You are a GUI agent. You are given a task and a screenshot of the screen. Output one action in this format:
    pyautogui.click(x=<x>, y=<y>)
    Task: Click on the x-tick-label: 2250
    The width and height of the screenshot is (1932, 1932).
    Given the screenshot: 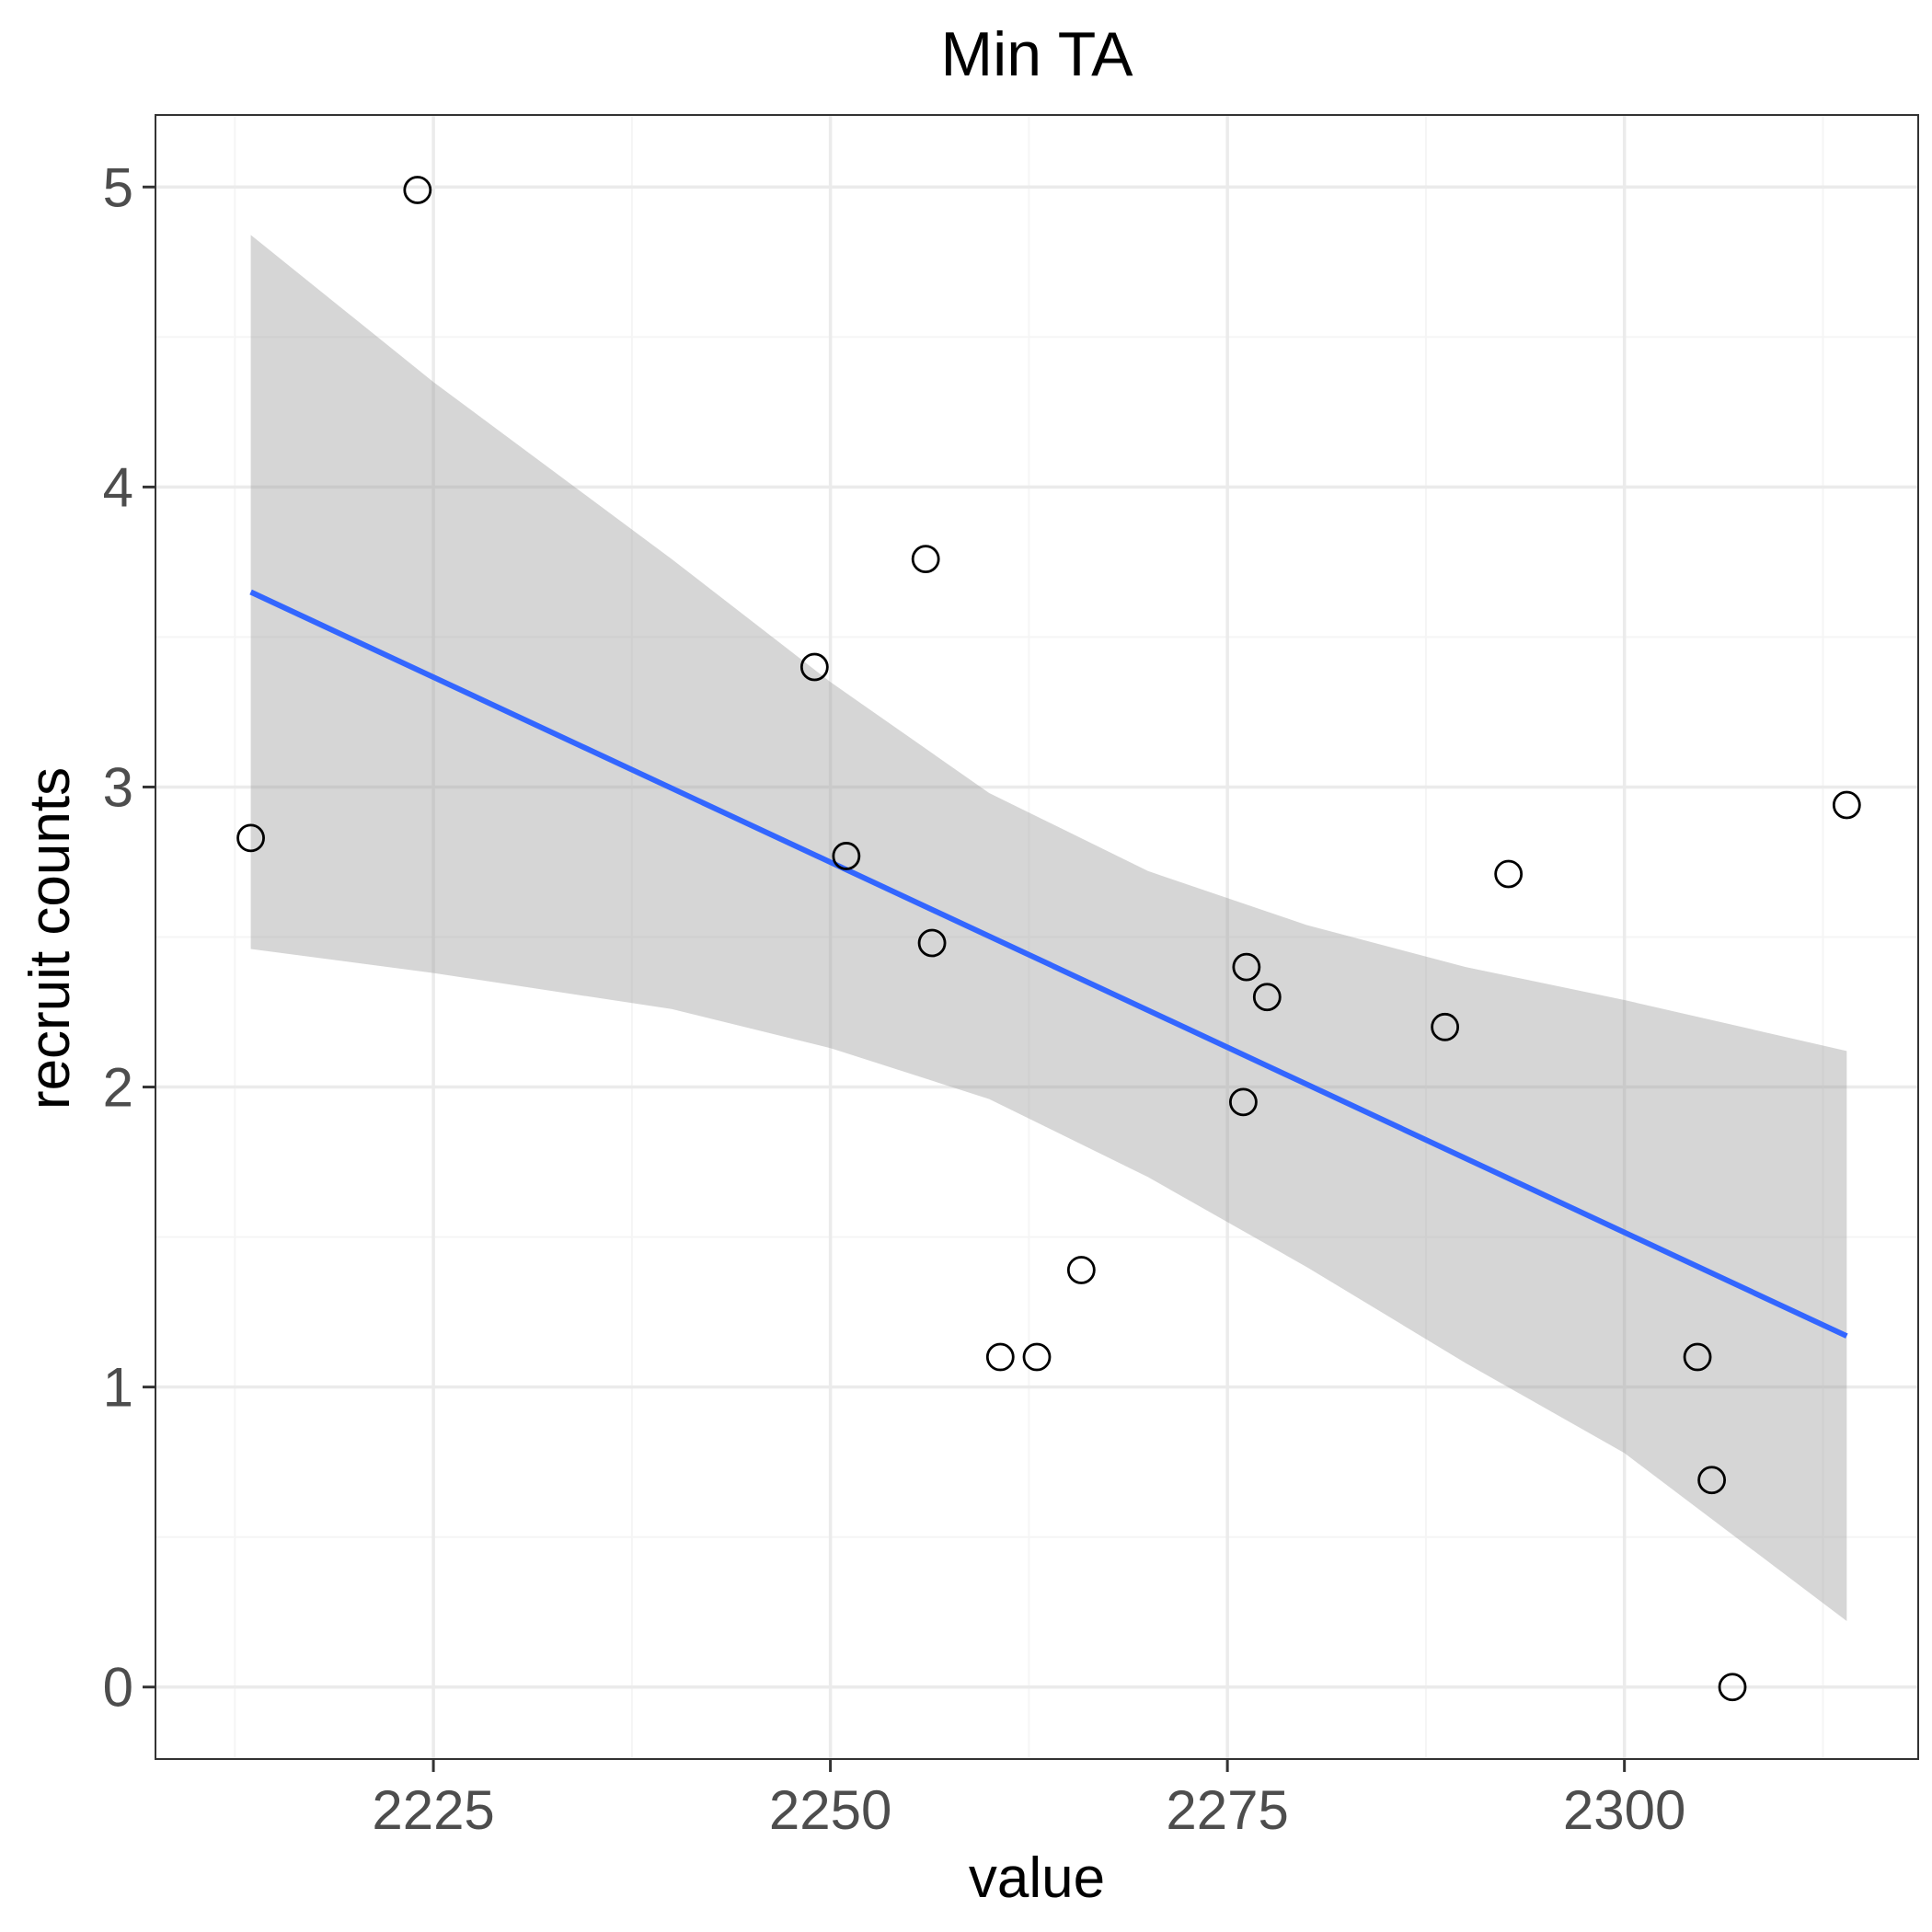 What is the action you would take?
    pyautogui.click(x=830, y=1810)
    